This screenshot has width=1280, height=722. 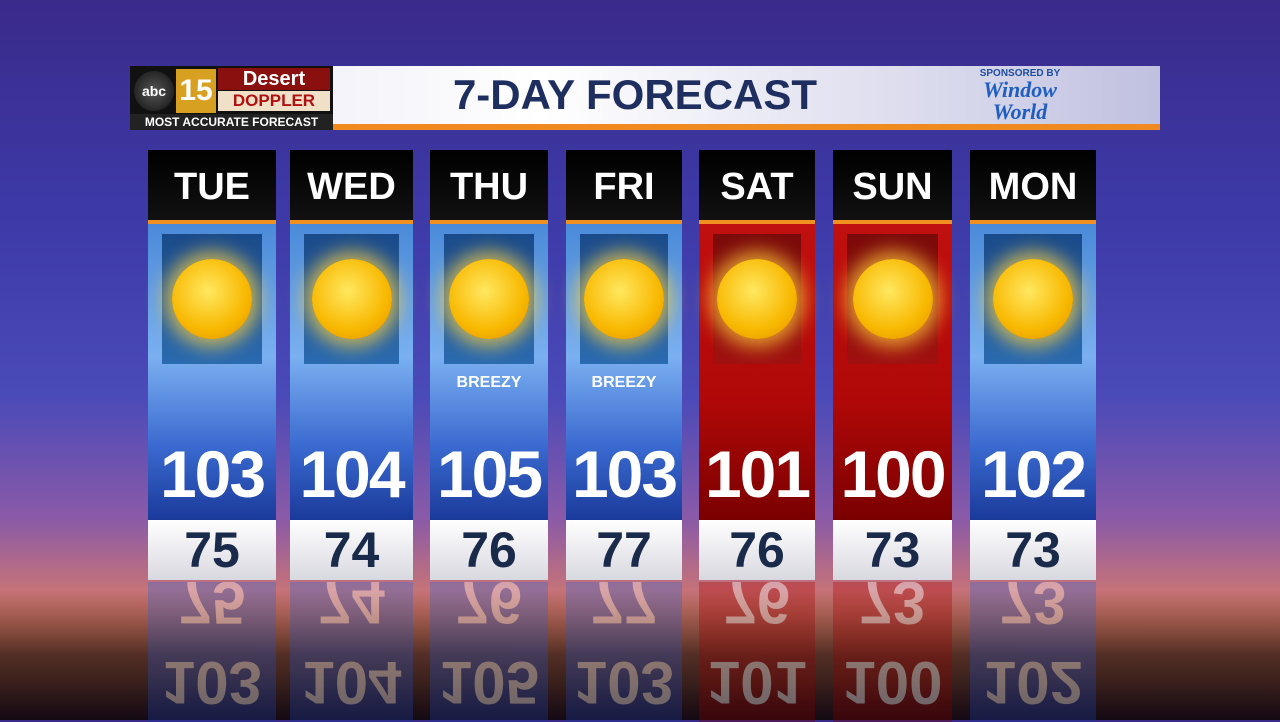 What do you see at coordinates (212, 609) in the screenshot?
I see `reflection-low: 75` at bounding box center [212, 609].